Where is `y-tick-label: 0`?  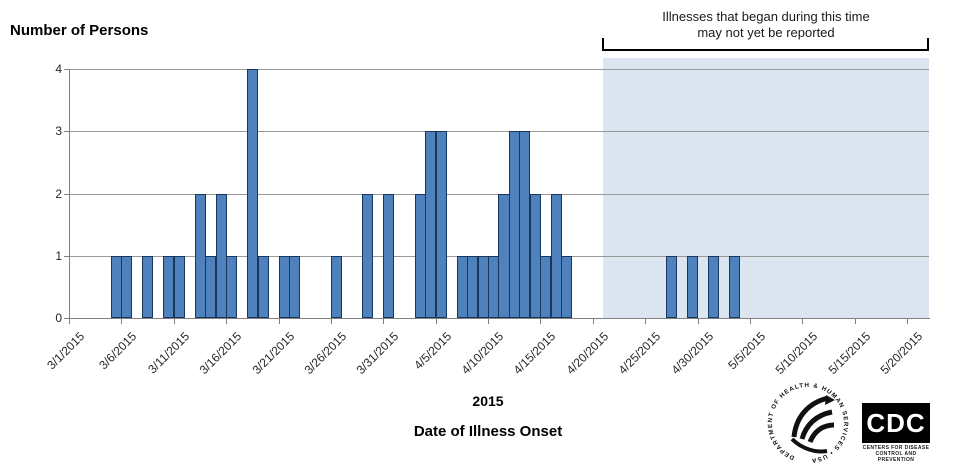 y-tick-label: 0 is located at coordinates (58, 318).